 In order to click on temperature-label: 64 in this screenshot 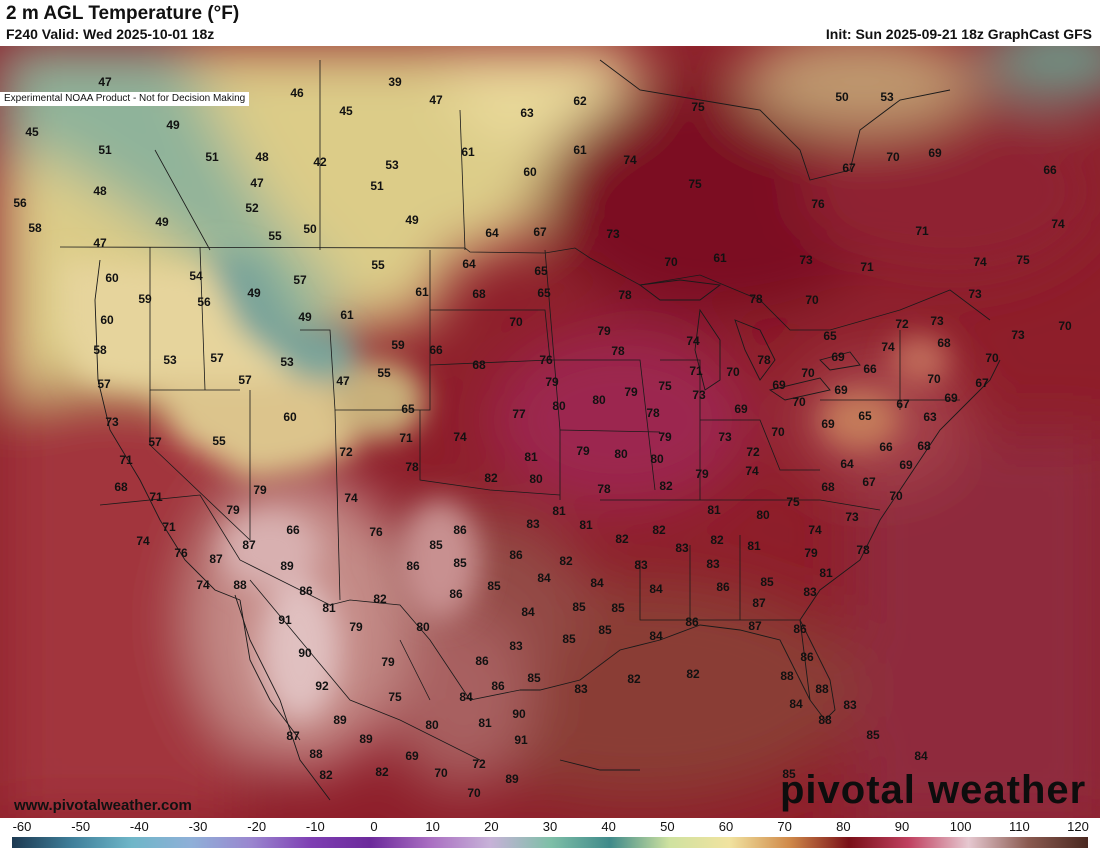, I will do `click(492, 233)`.